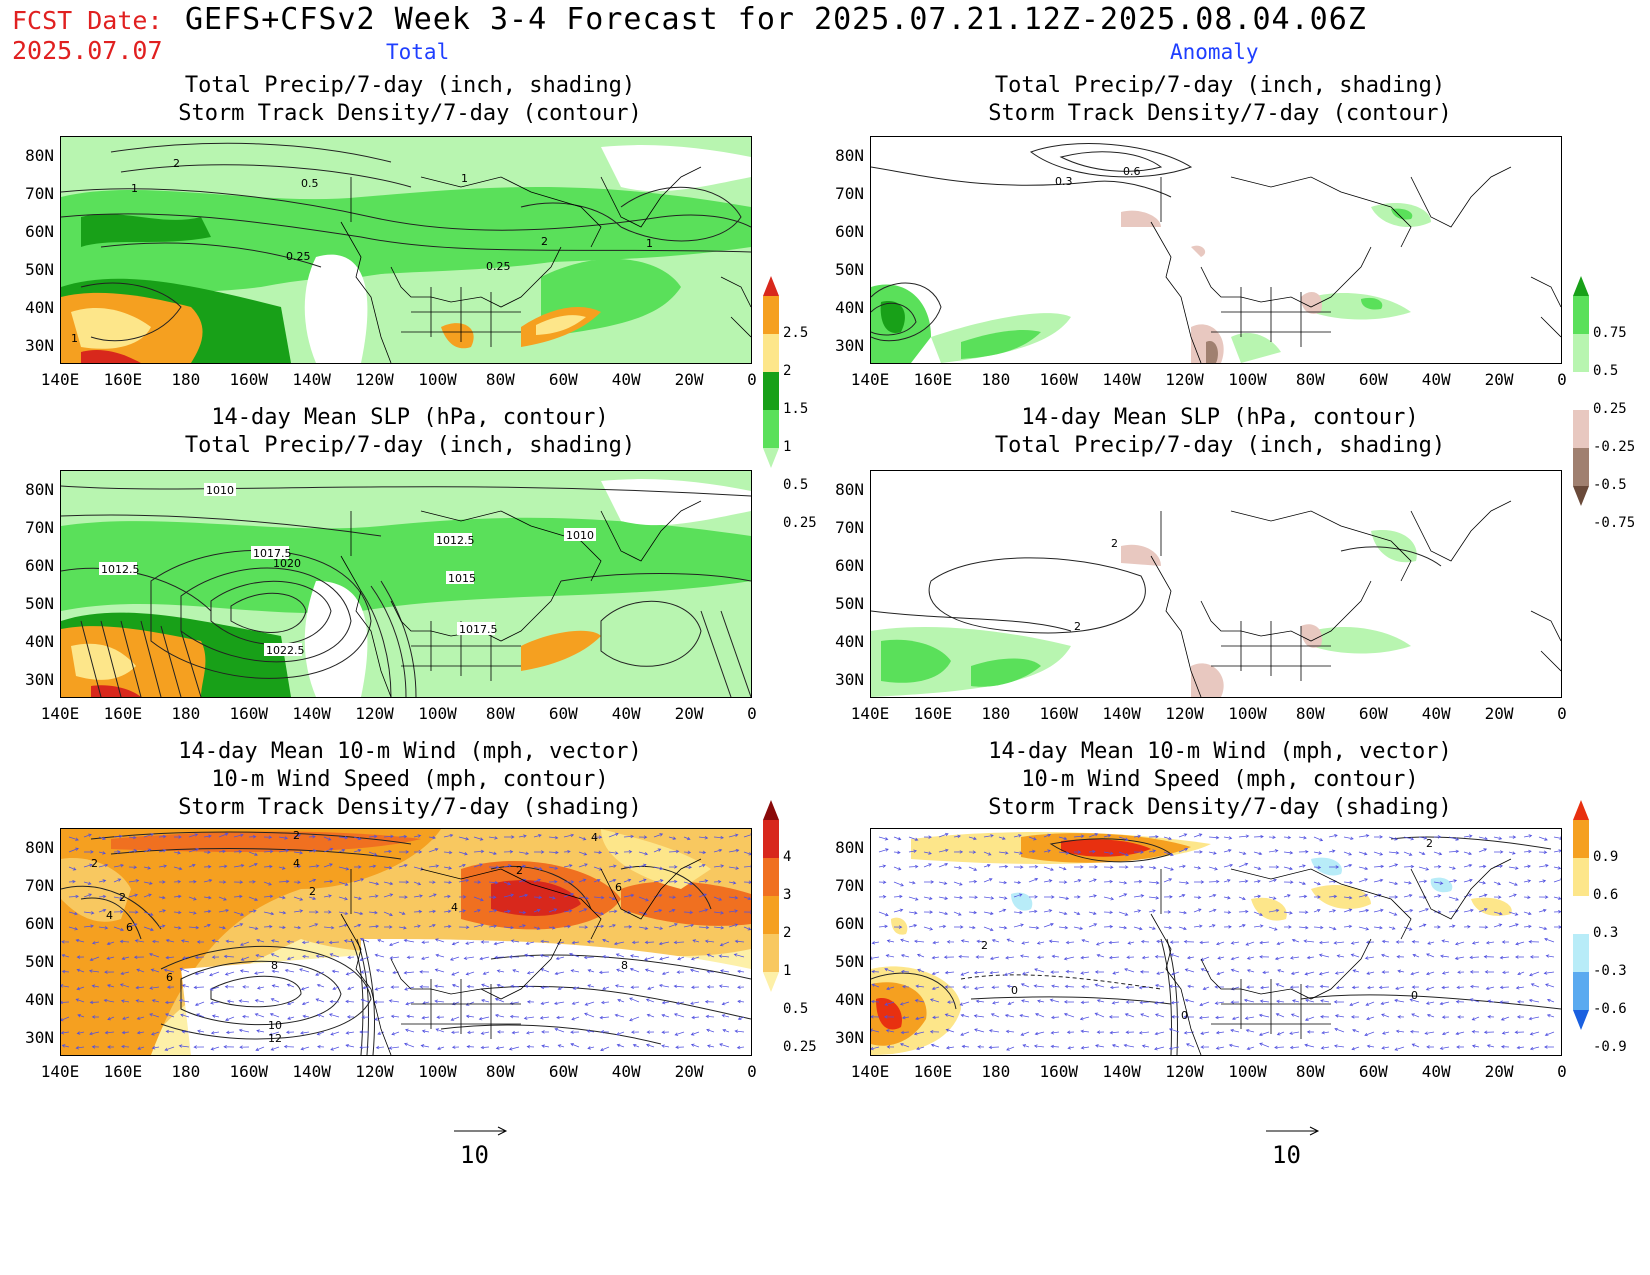 This screenshot has height=1275, width=1650. What do you see at coordinates (1581, 1020) in the screenshot?
I see `colorbar-bottom-triangle` at bounding box center [1581, 1020].